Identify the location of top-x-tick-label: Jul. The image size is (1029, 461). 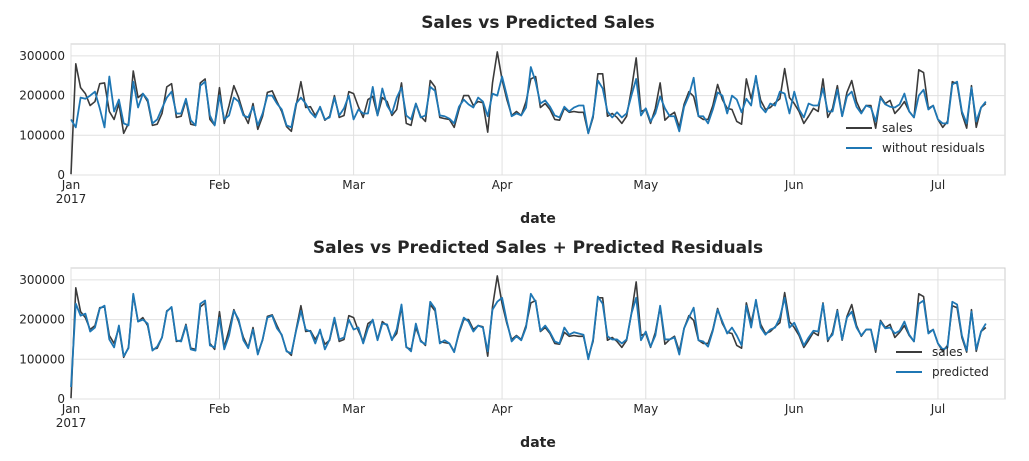
(937, 185).